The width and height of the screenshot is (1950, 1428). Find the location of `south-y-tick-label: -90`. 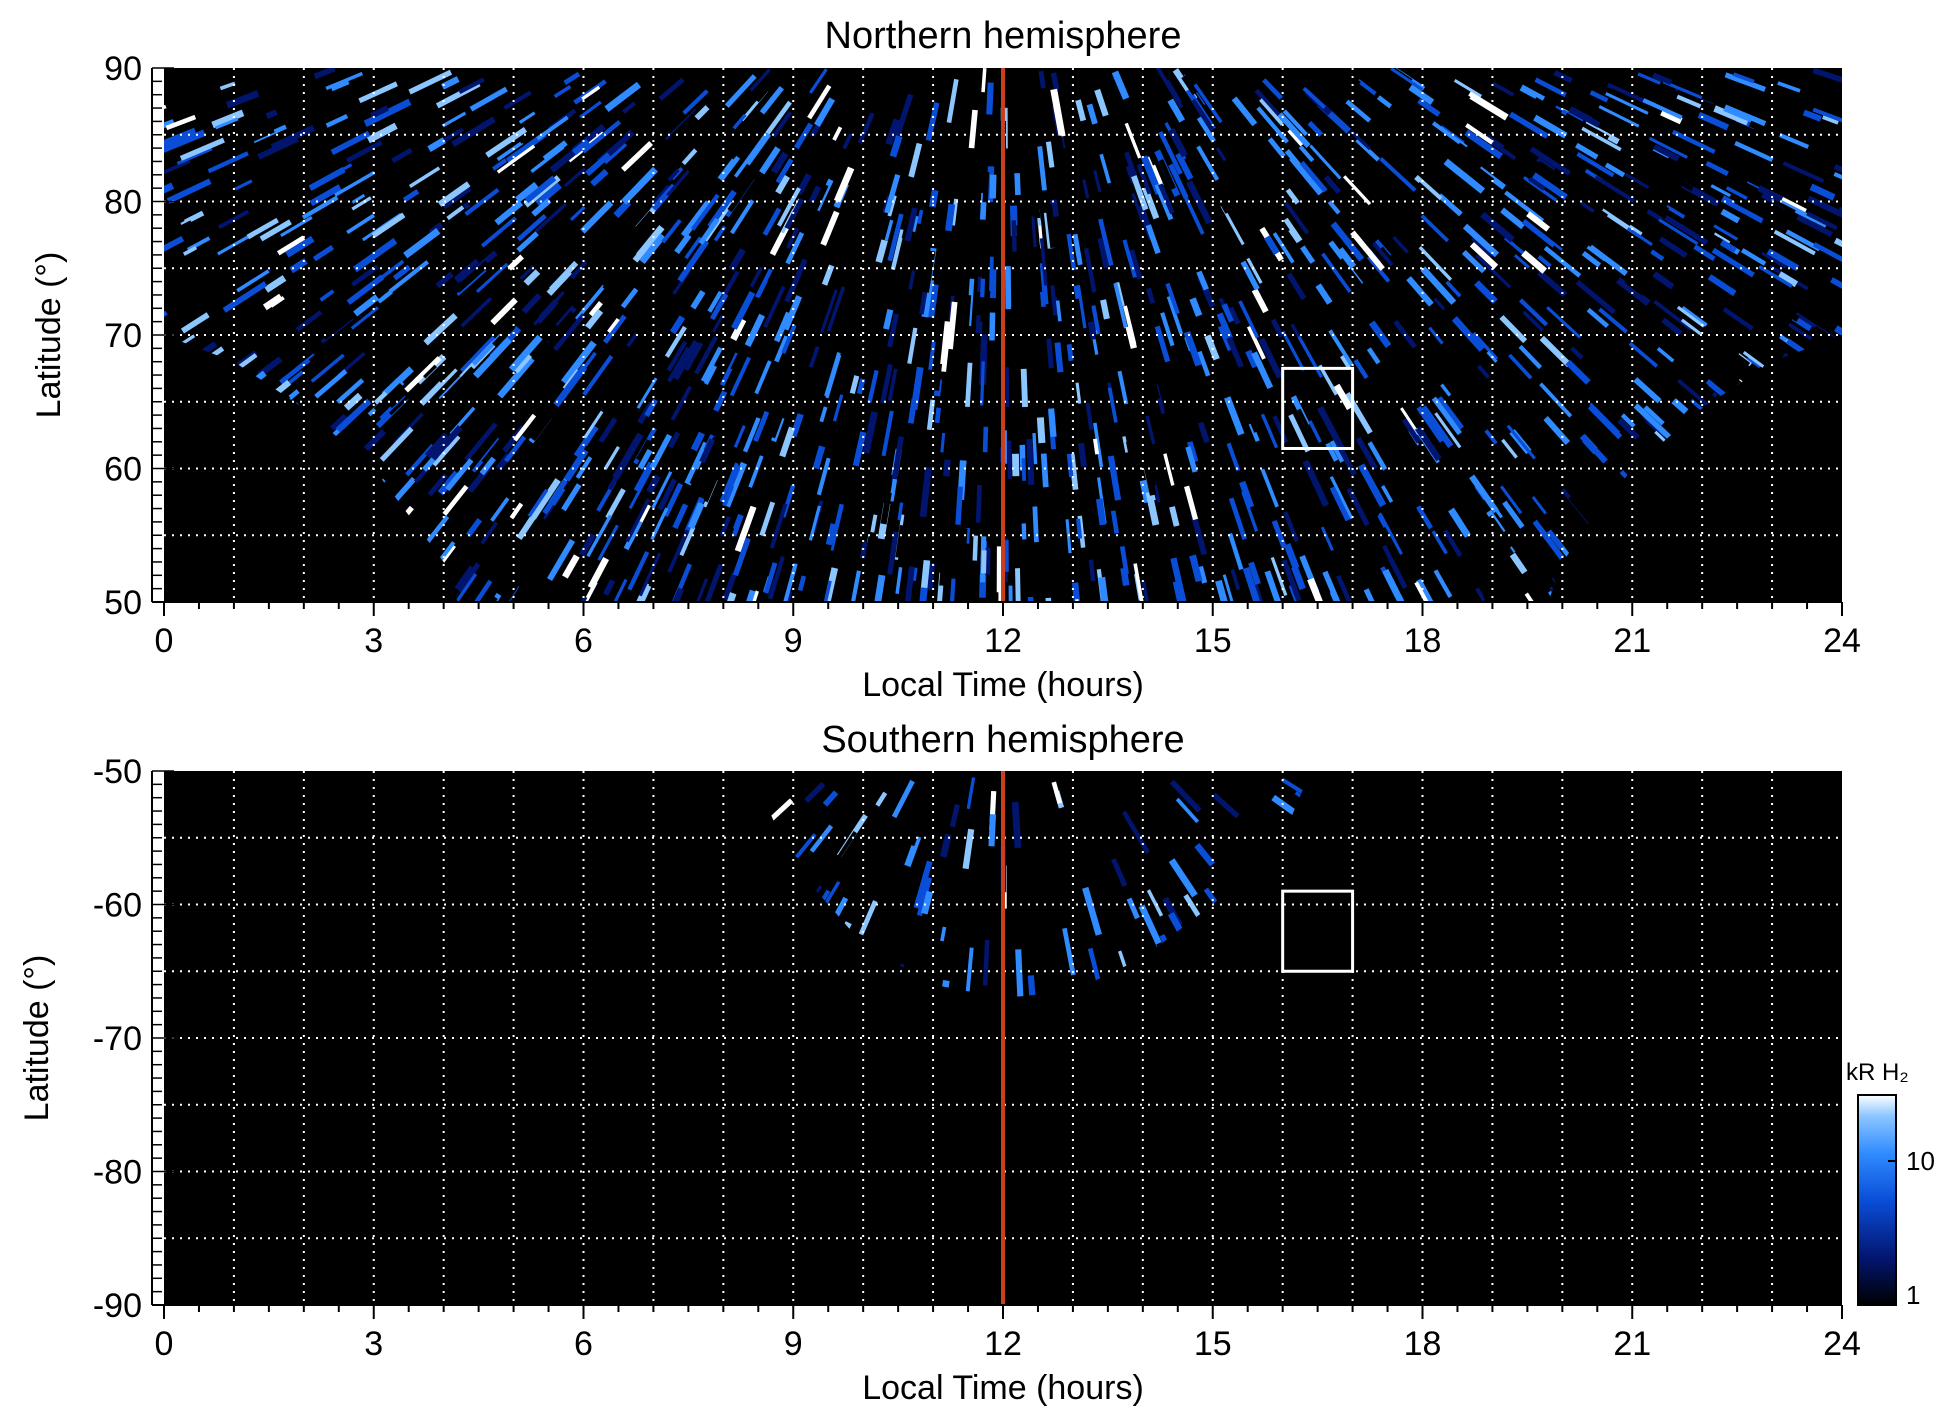

south-y-tick-label: -90 is located at coordinates (117, 1306).